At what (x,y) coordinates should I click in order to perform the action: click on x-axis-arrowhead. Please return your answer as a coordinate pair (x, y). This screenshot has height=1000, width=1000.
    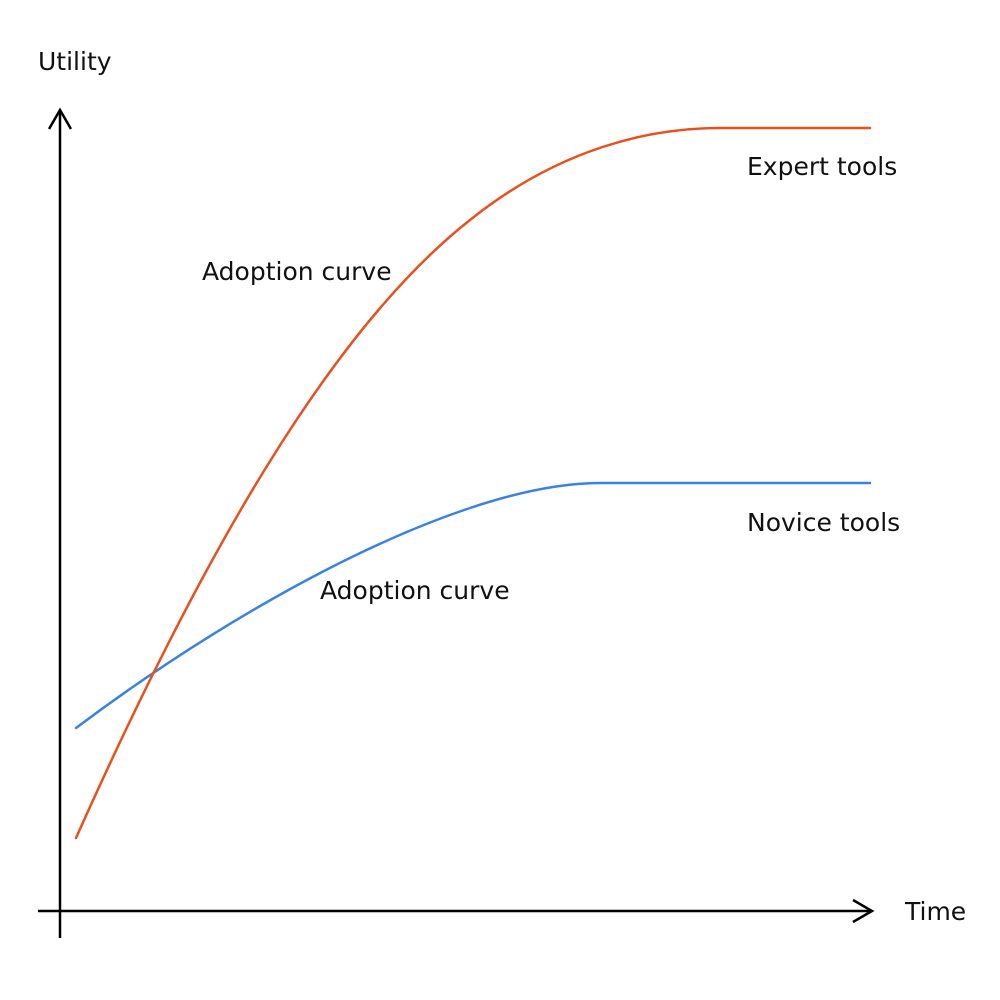
    Looking at the image, I should click on (863, 911).